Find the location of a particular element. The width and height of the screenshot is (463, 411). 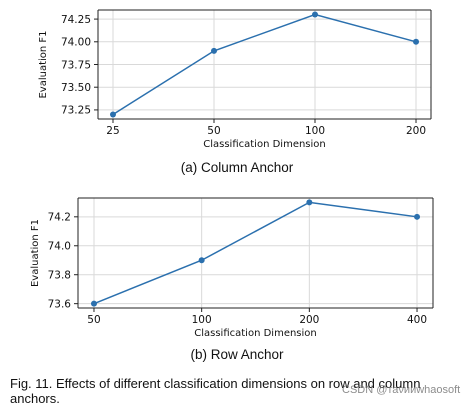

y-tick-label: 74.0 is located at coordinates (59, 247).